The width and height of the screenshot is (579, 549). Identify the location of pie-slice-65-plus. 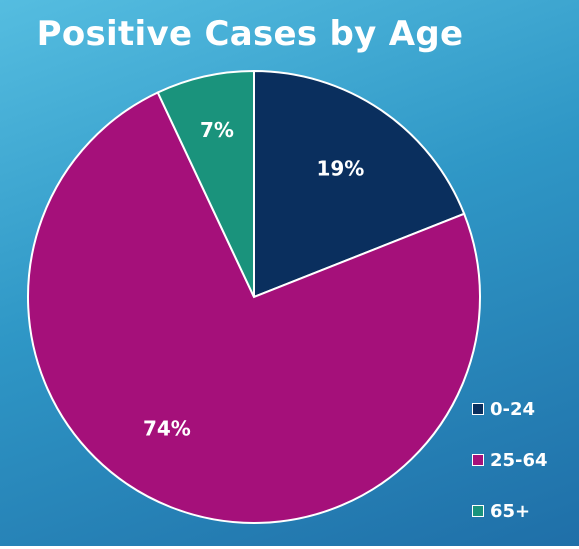
(205, 183).